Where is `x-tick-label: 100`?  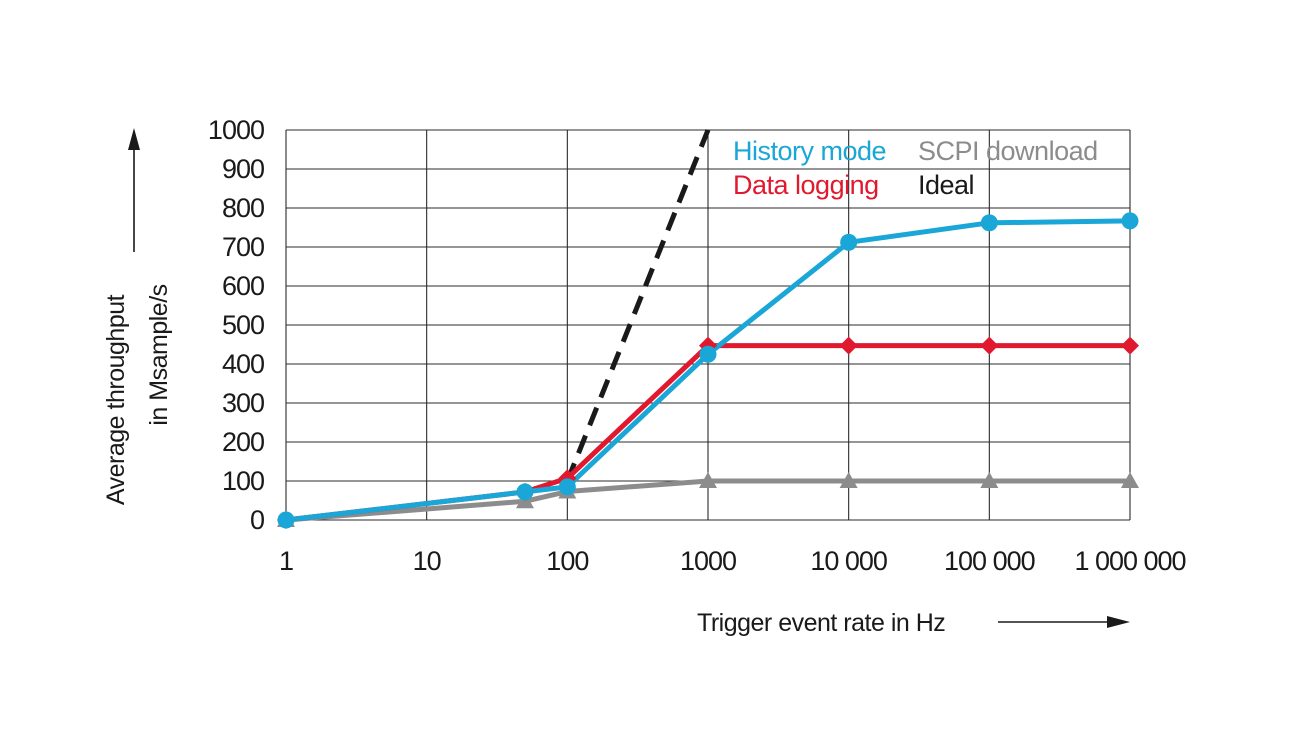 x-tick-label: 100 is located at coordinates (567, 561).